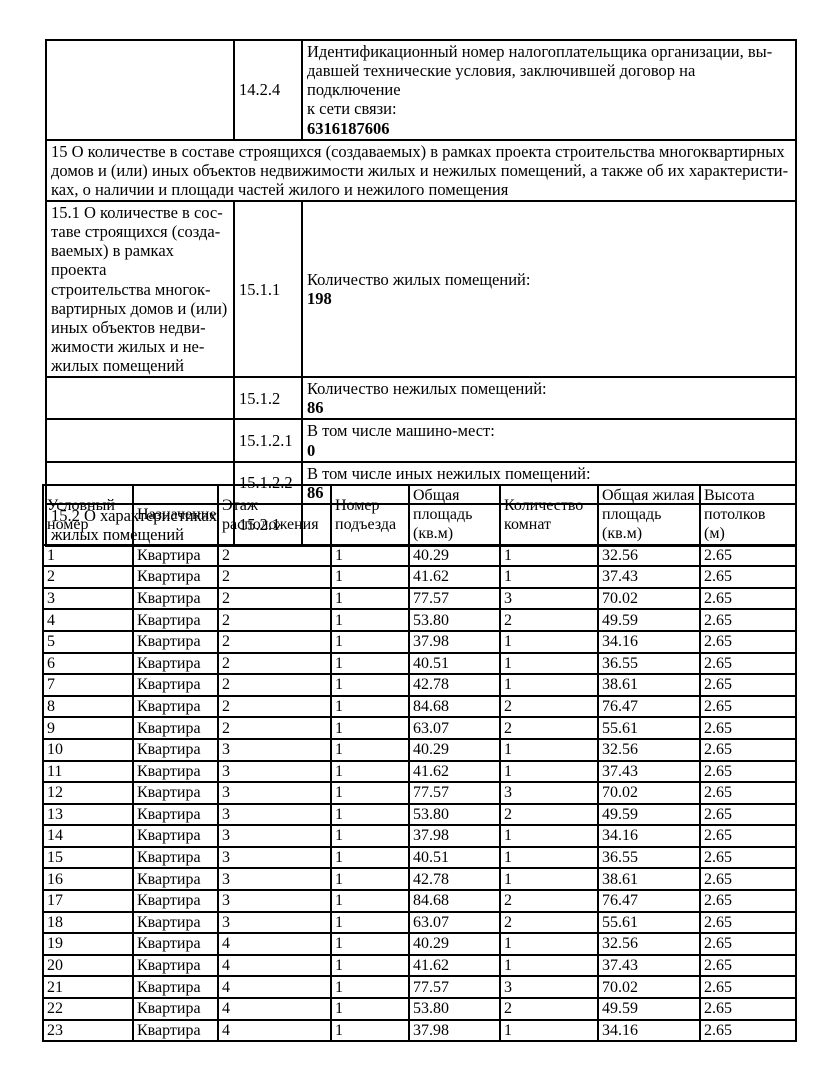 Image resolution: width=835 pixels, height=1080 pixels. Describe the element at coordinates (549, 289) in the screenshot. I see `field-cell: Количество жилых помещений: 198` at that location.